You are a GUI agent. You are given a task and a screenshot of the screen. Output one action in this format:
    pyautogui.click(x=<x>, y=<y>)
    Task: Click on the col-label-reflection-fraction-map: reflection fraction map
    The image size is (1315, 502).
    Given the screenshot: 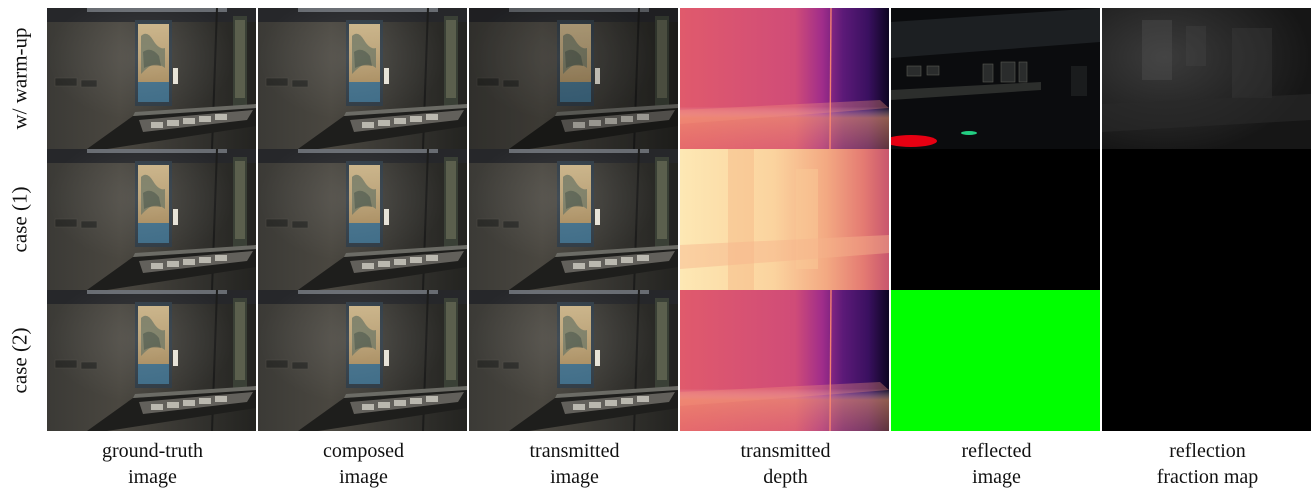 What is the action you would take?
    pyautogui.click(x=1207, y=464)
    